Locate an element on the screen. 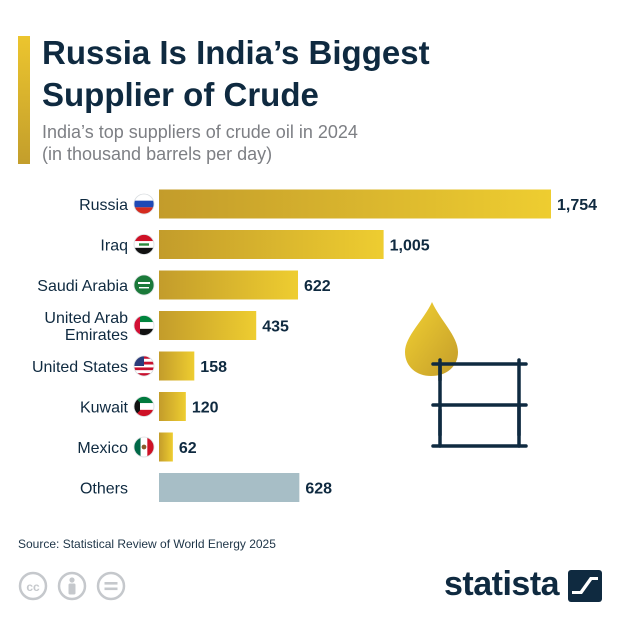 This screenshot has width=620, height=620. chart-title-line-1: Russia Is India’s Biggest is located at coordinates (236, 52).